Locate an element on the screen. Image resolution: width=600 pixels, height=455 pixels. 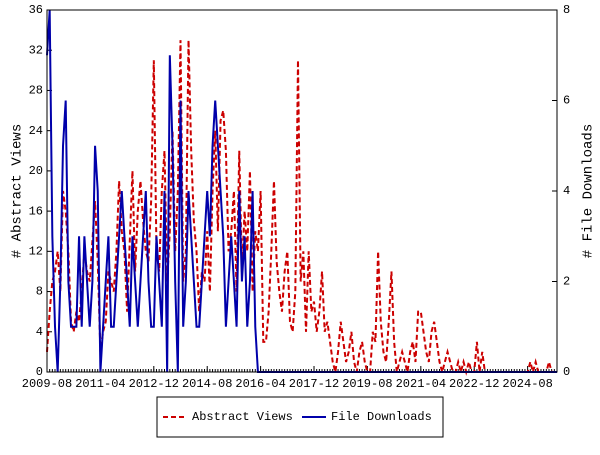
y-tick-label: 16 is located at coordinates (36, 211).